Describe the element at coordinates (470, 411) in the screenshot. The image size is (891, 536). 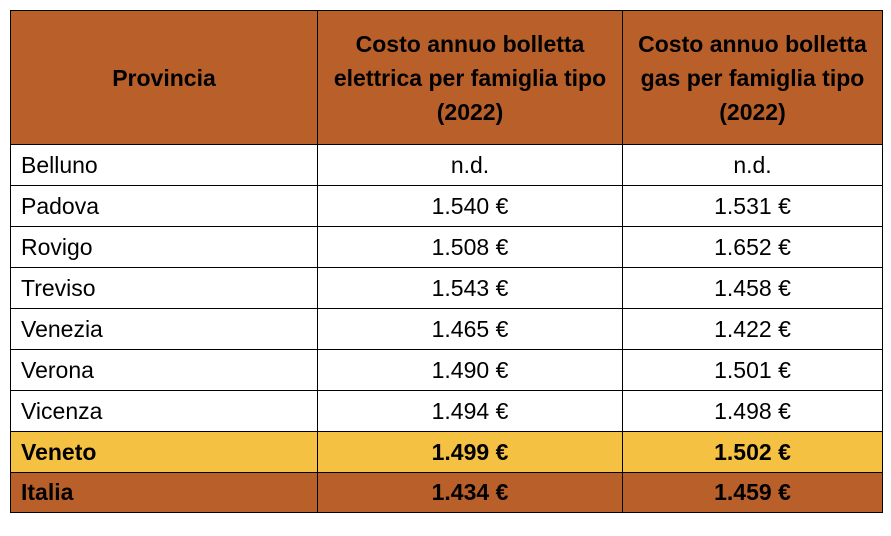
I see `electric-cost-cell: 1.494 €` at that location.